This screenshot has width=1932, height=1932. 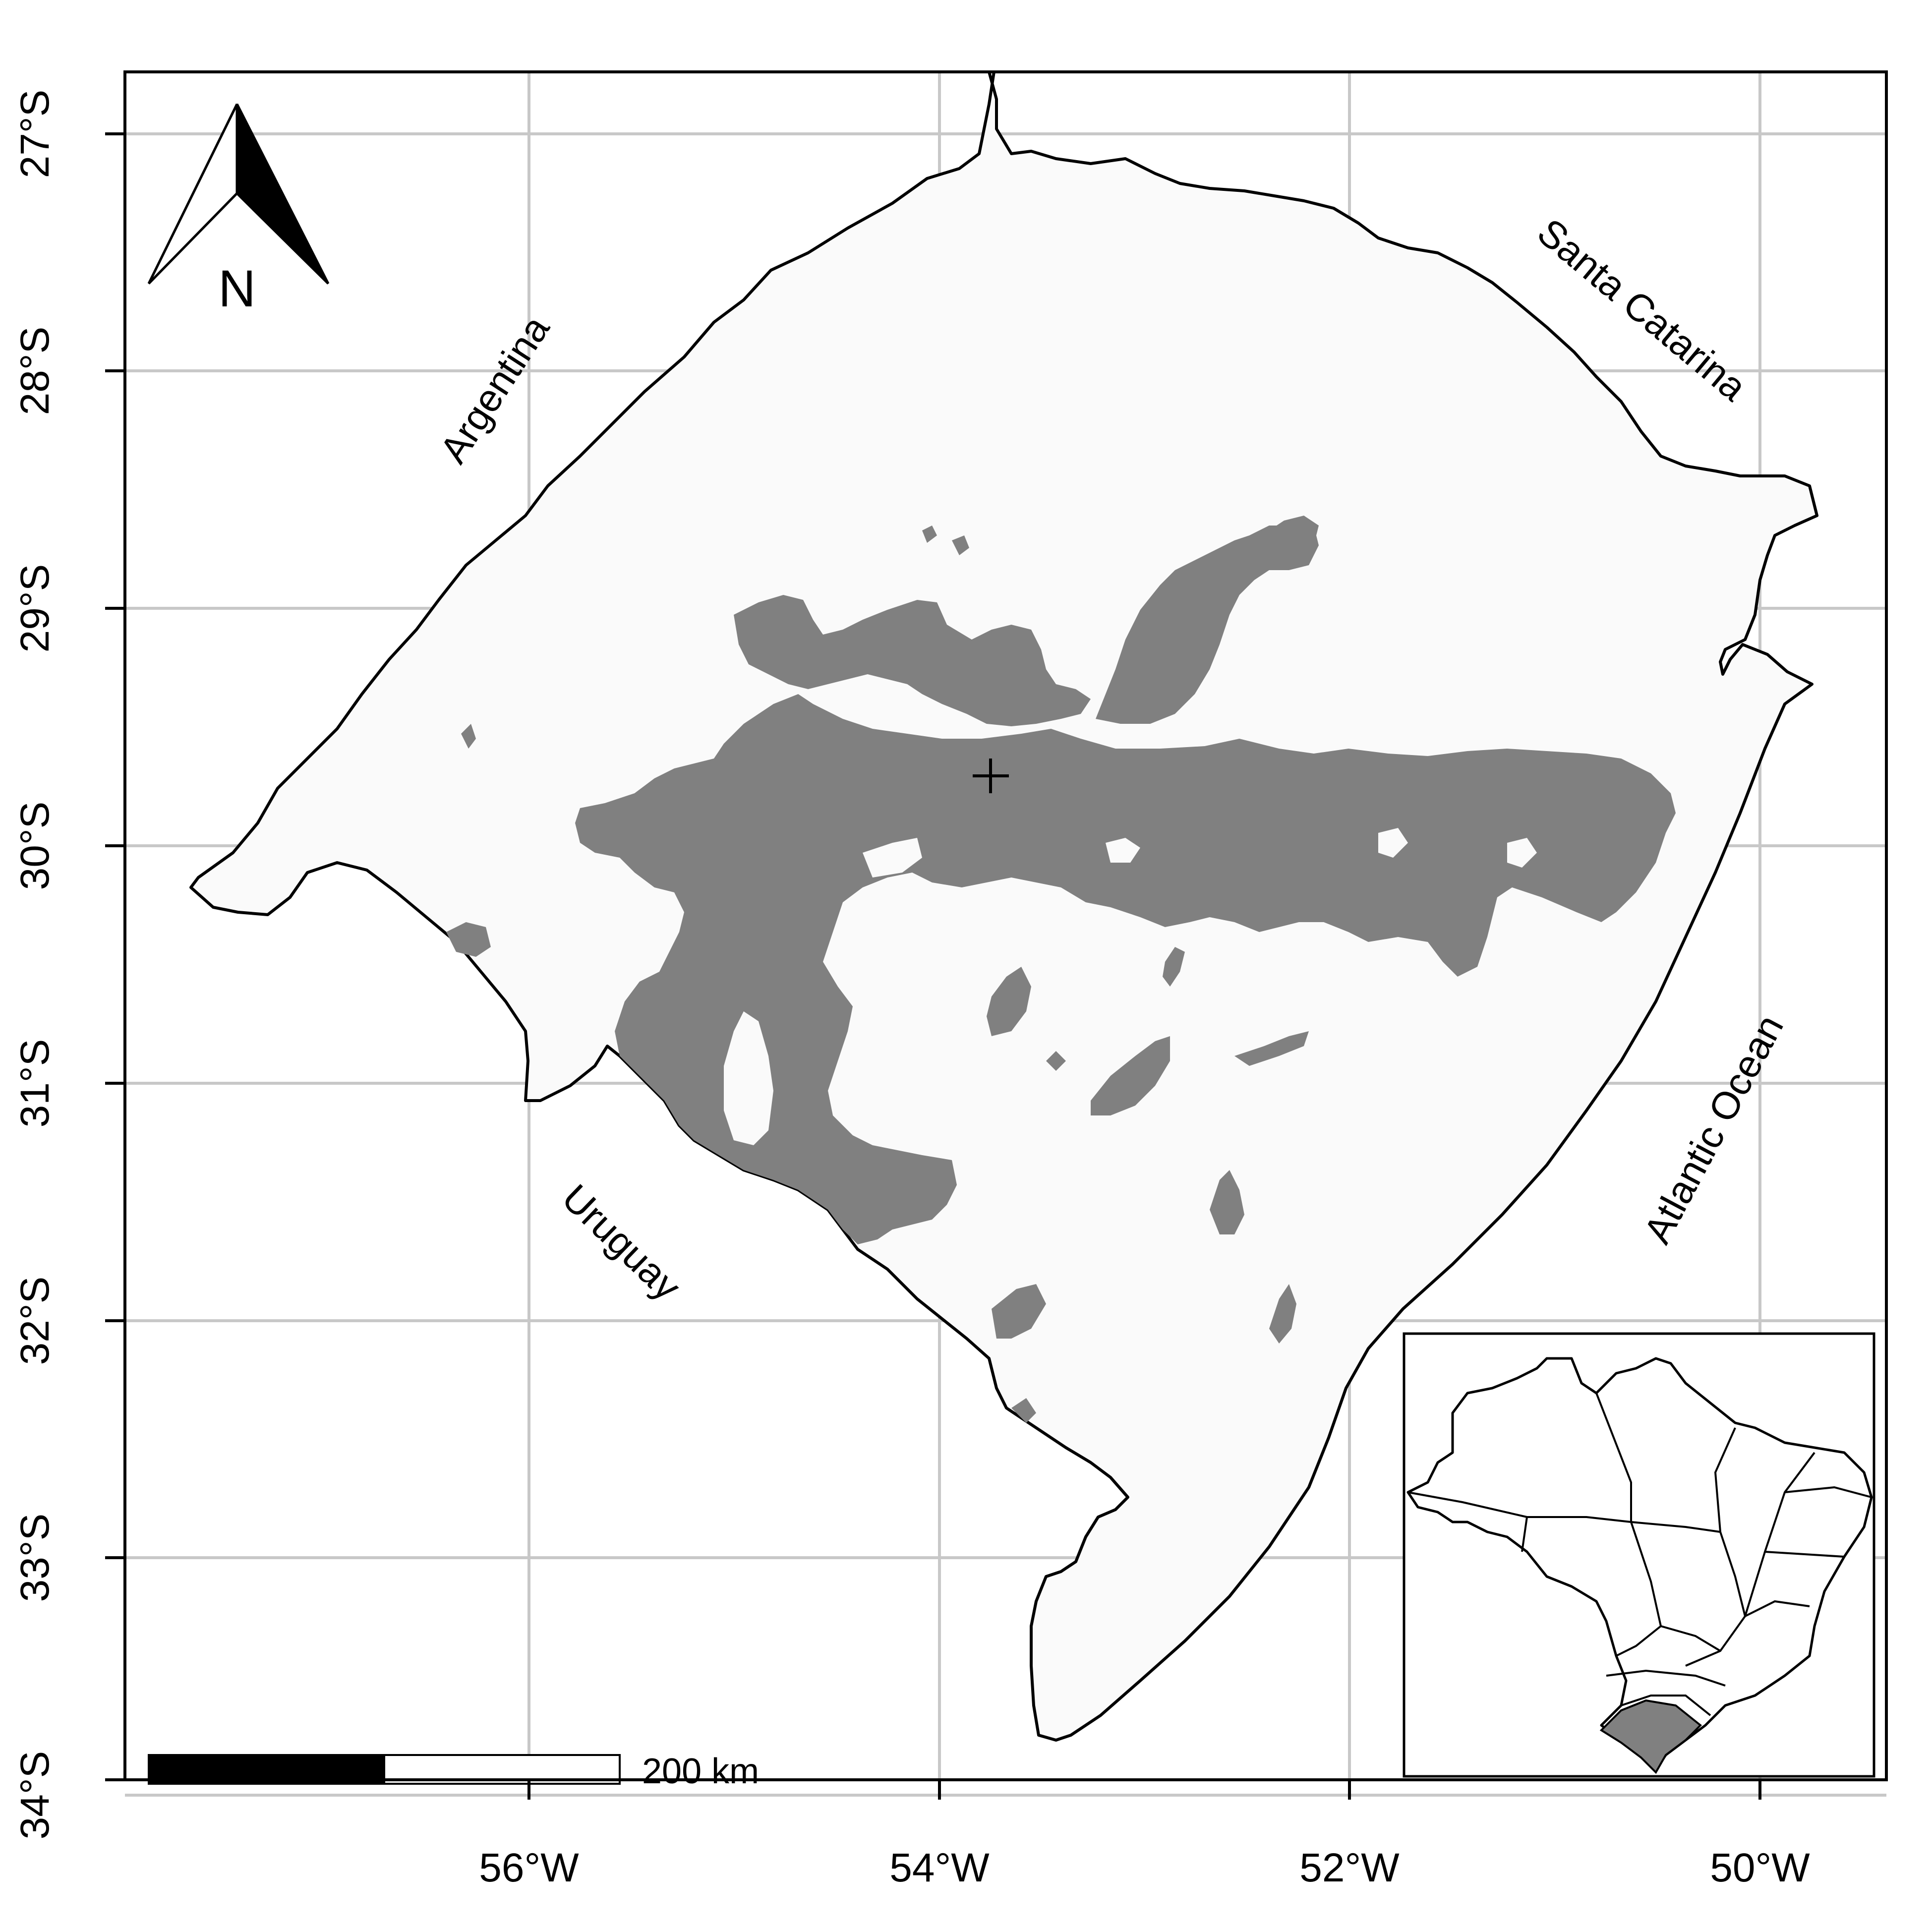 I want to click on brazil-inset, so click(x=1639, y=1555).